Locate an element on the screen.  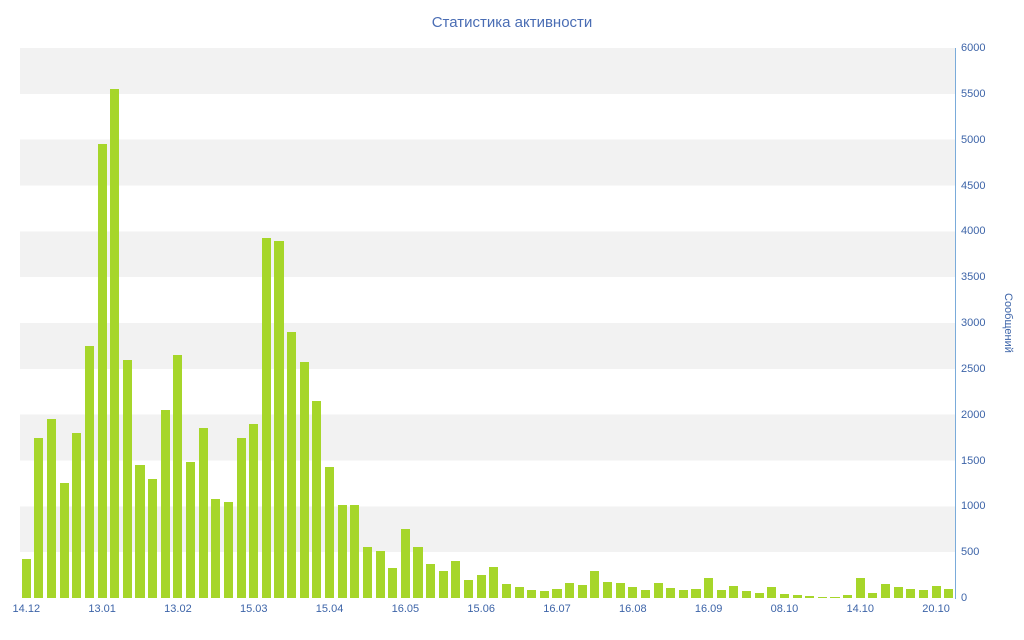
y-axis-tick-label: 0 is located at coordinates (964, 598).